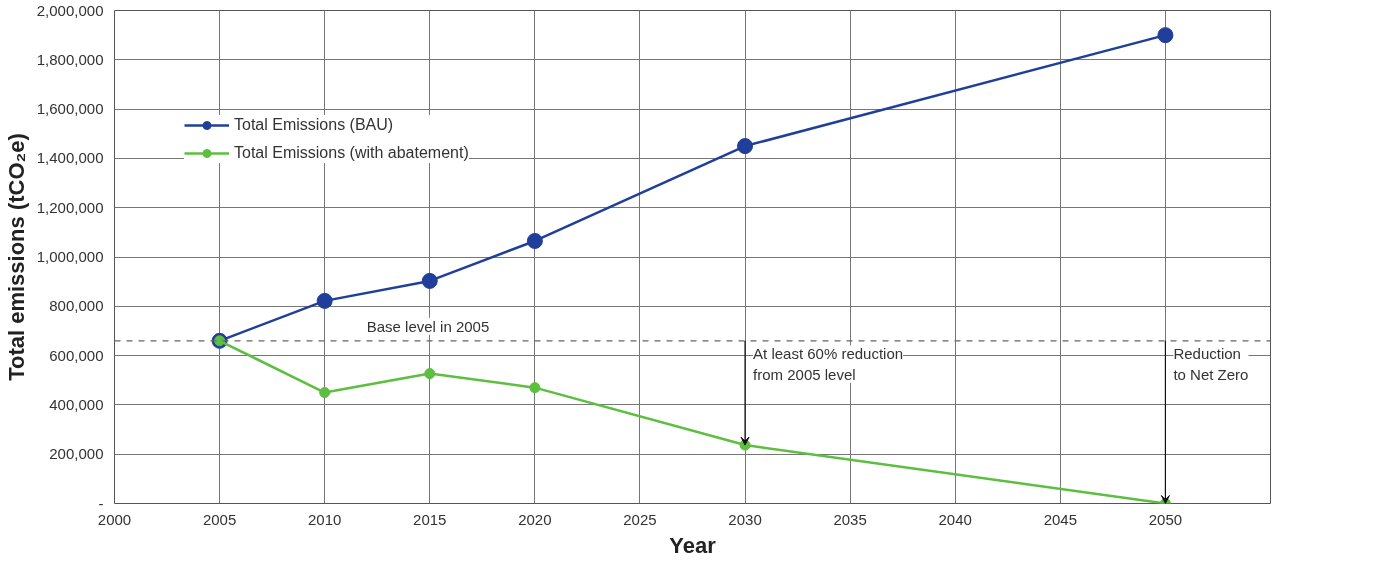 This screenshot has height=565, width=1388. Describe the element at coordinates (70, 256) in the screenshot. I see `y-tick-label: 1,000,000` at that location.